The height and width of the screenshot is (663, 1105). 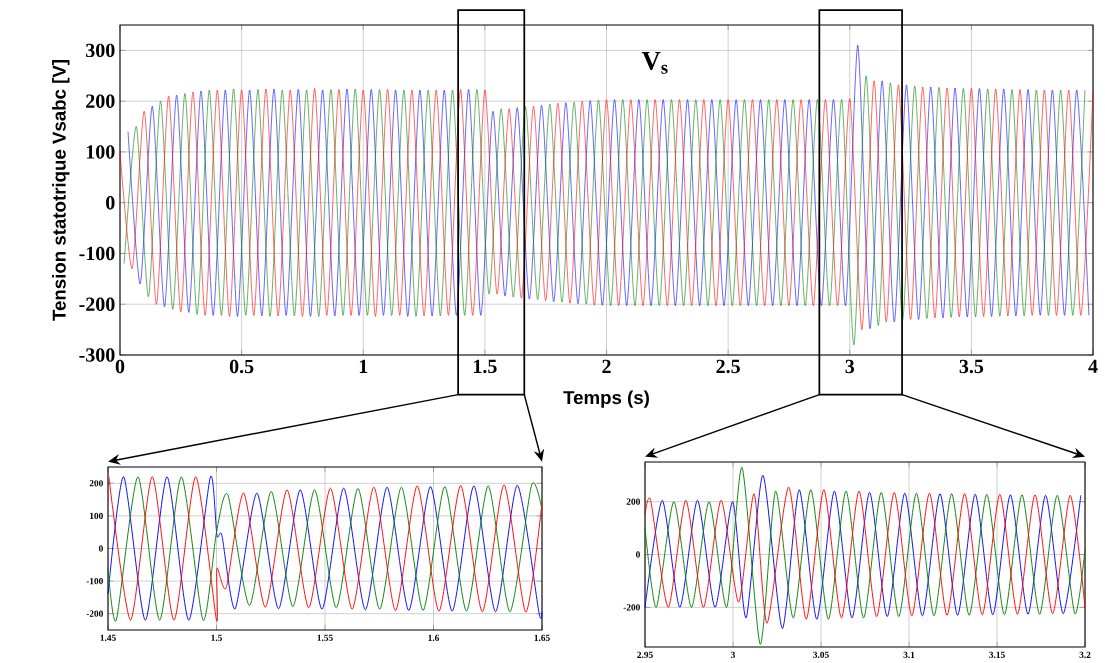 What do you see at coordinates (108, 637) in the screenshot?
I see `x-tick-label: 1.45` at bounding box center [108, 637].